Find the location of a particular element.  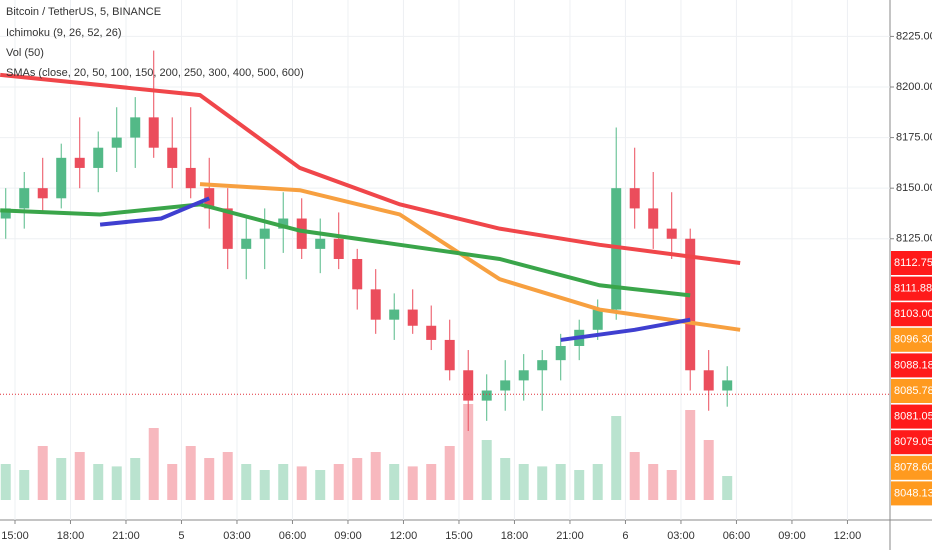

price-label: 8112.75 is located at coordinates (913, 263).